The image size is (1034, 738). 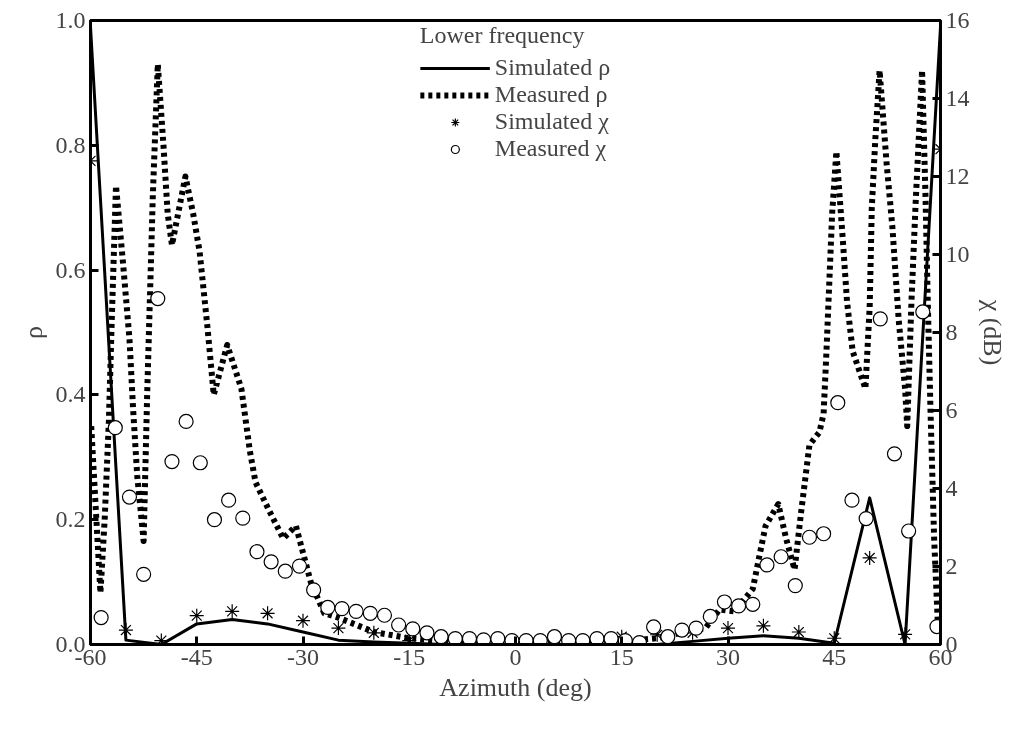 I want to click on y2-tick-label: 8, so click(x=951, y=332).